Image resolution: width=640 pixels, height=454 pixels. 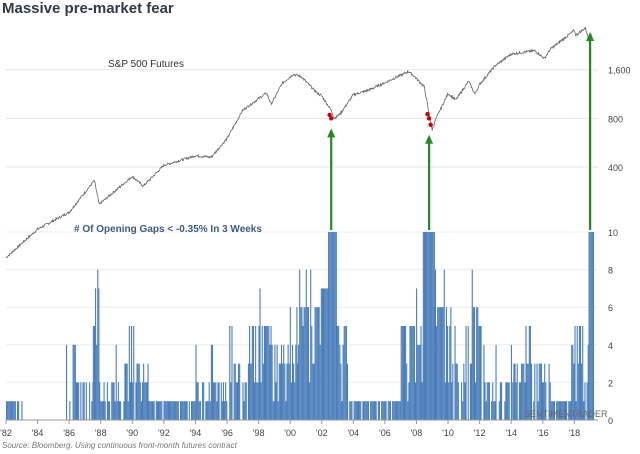 I want to click on signal-arrow-head, so click(x=590, y=36).